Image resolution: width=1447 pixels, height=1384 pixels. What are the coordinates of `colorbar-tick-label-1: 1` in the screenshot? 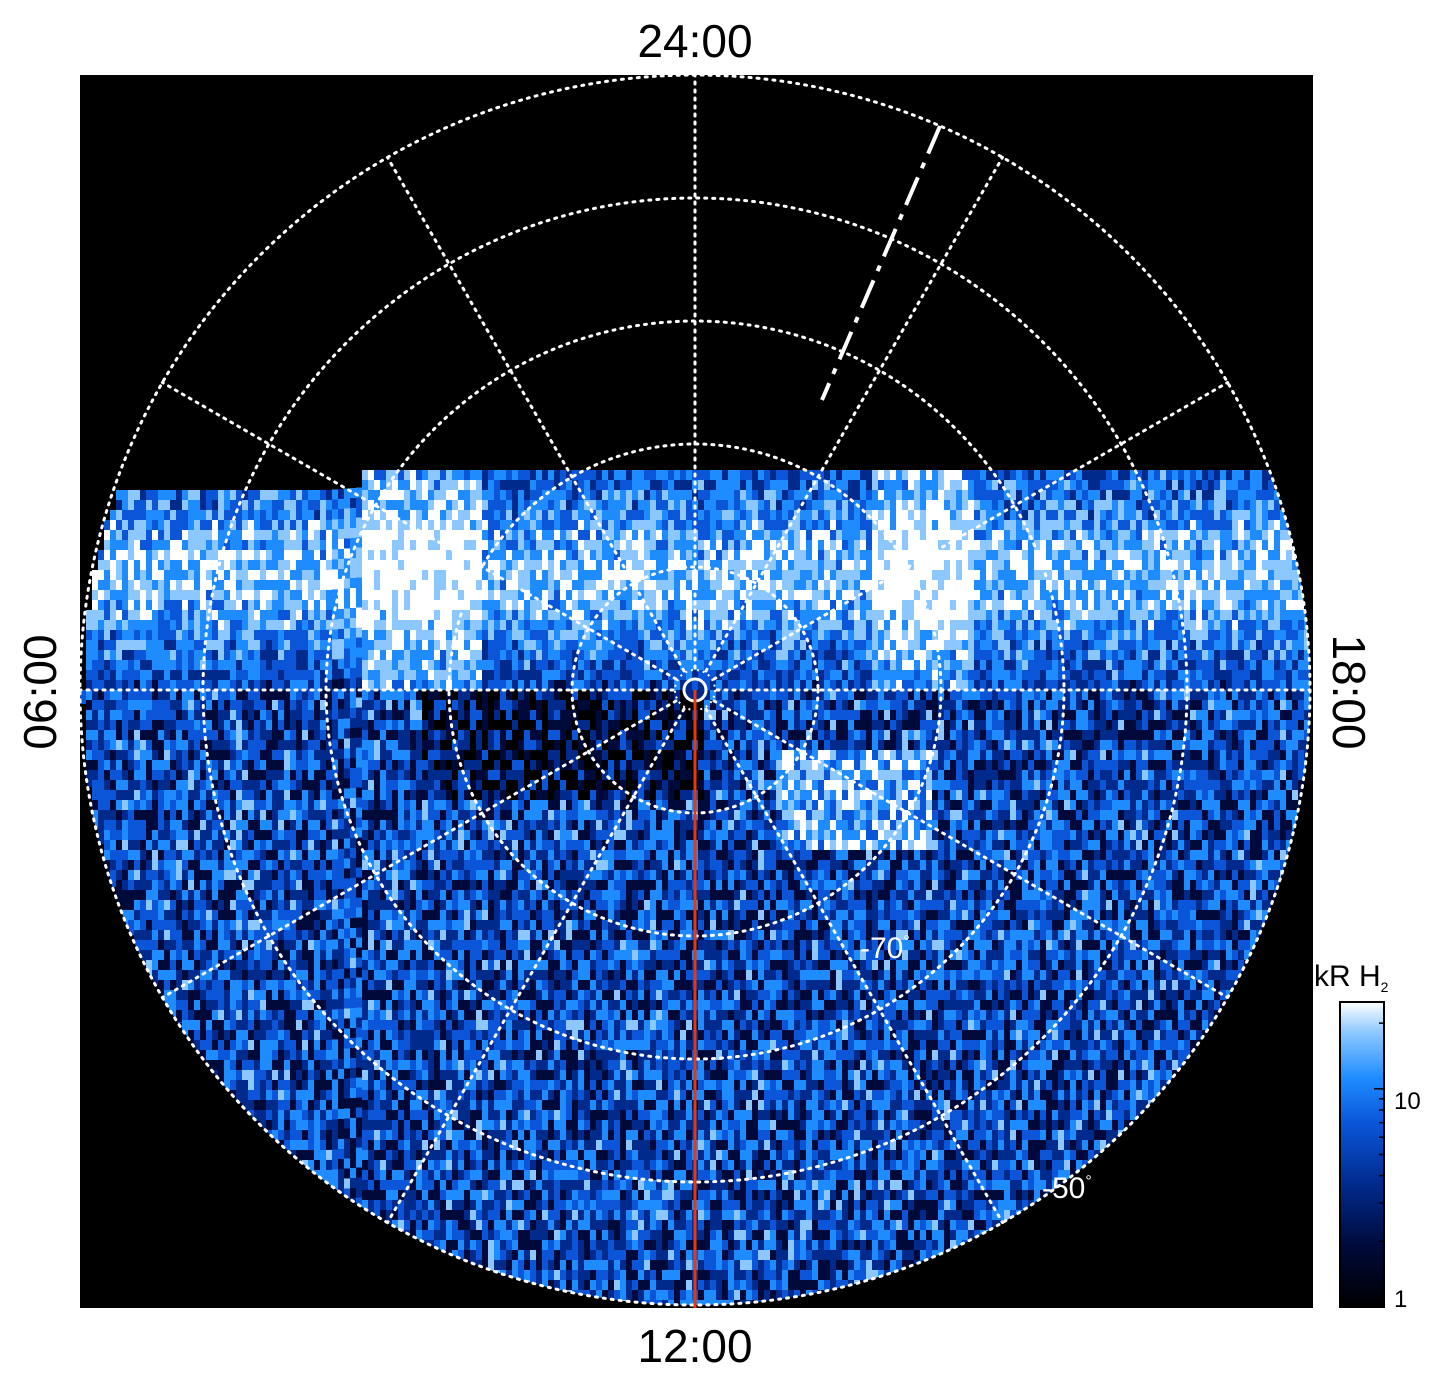 It's located at (1400, 1299).